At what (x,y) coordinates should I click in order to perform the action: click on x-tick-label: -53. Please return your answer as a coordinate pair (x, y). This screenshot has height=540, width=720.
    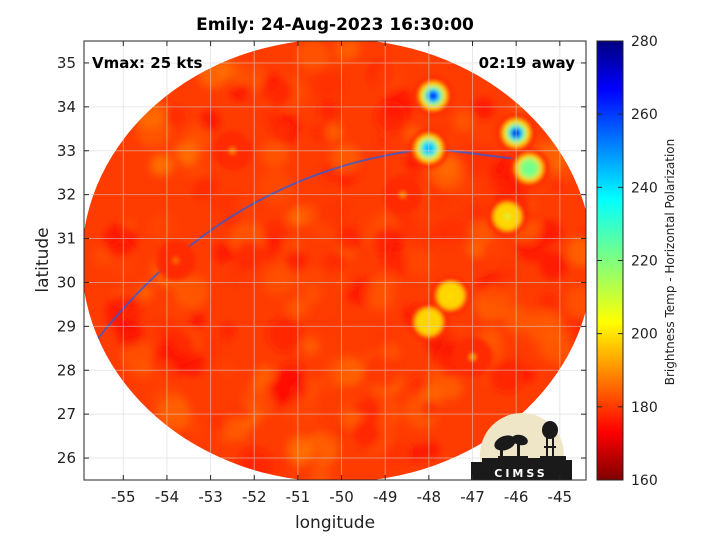
    Looking at the image, I should click on (210, 497).